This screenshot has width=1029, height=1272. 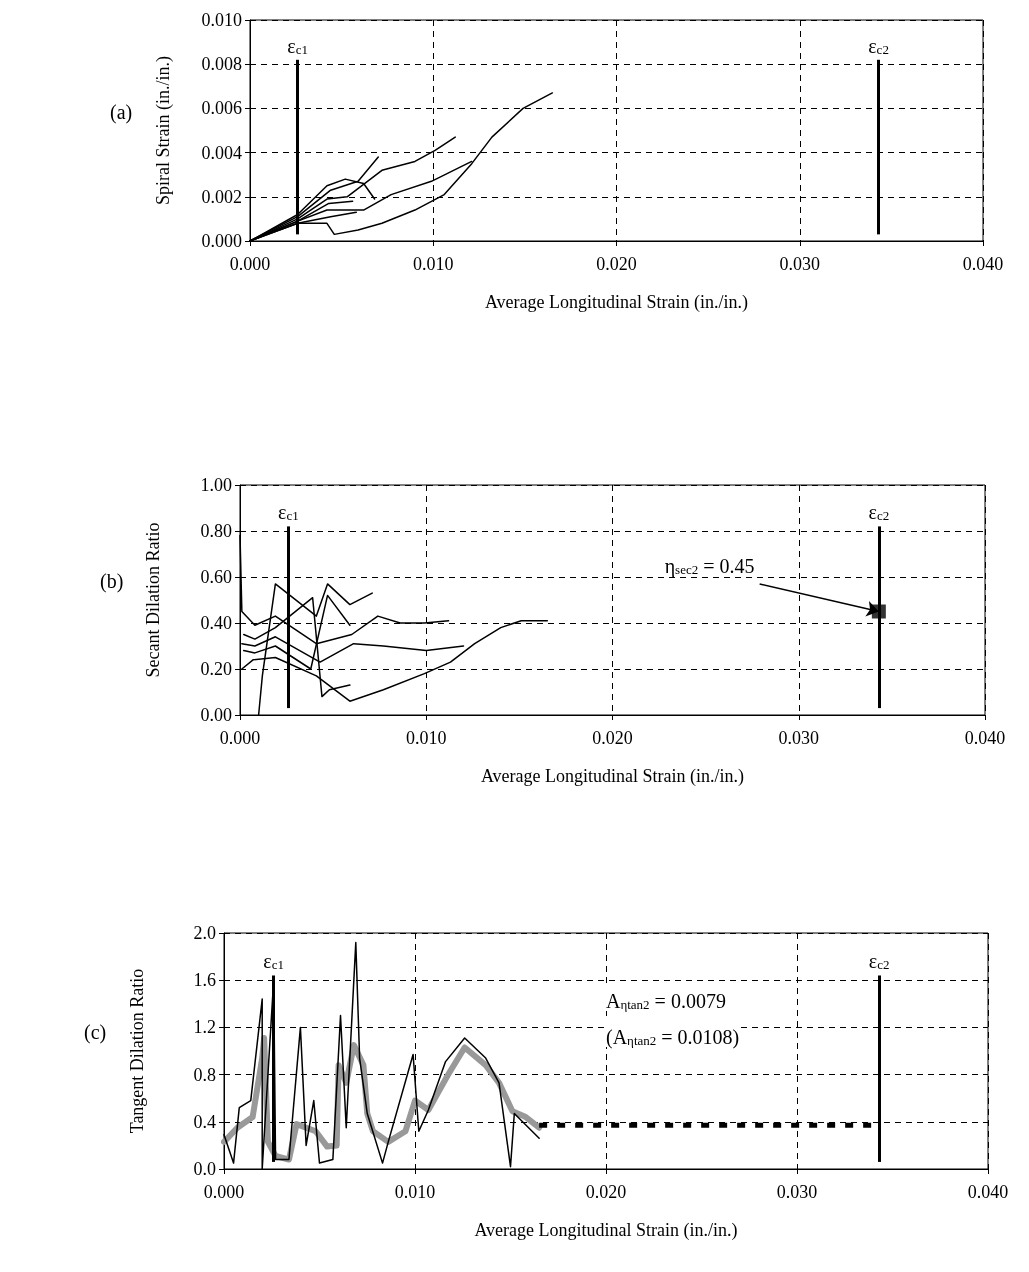 What do you see at coordinates (204, 1027) in the screenshot?
I see `y-tick-label: 1.2` at bounding box center [204, 1027].